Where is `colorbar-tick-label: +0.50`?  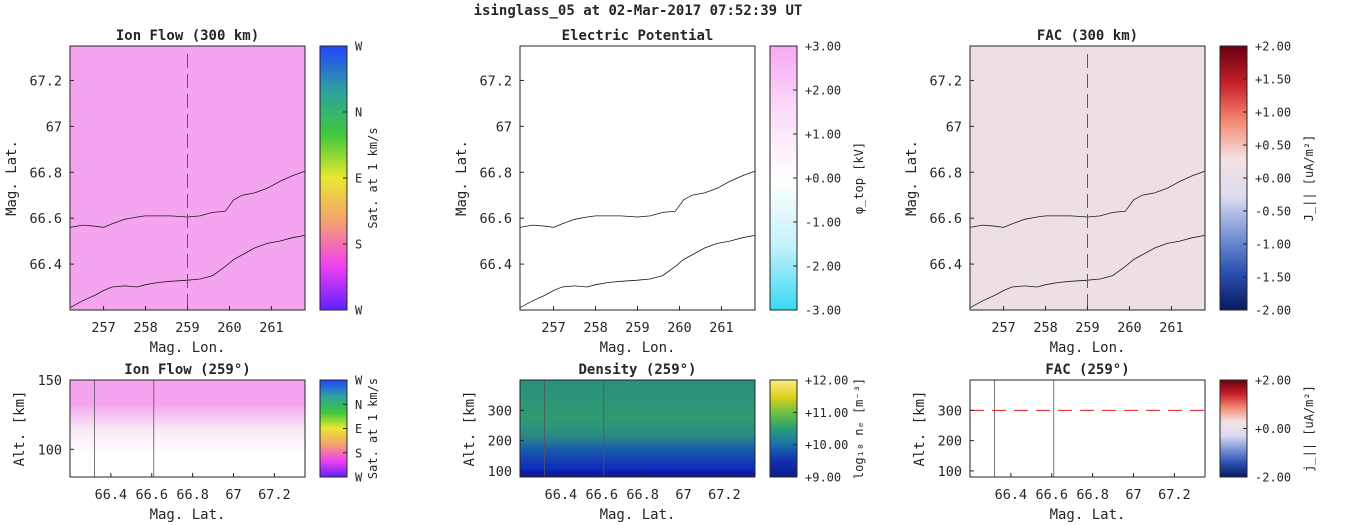
colorbar-tick-label: +0.50 is located at coordinates (1273, 146).